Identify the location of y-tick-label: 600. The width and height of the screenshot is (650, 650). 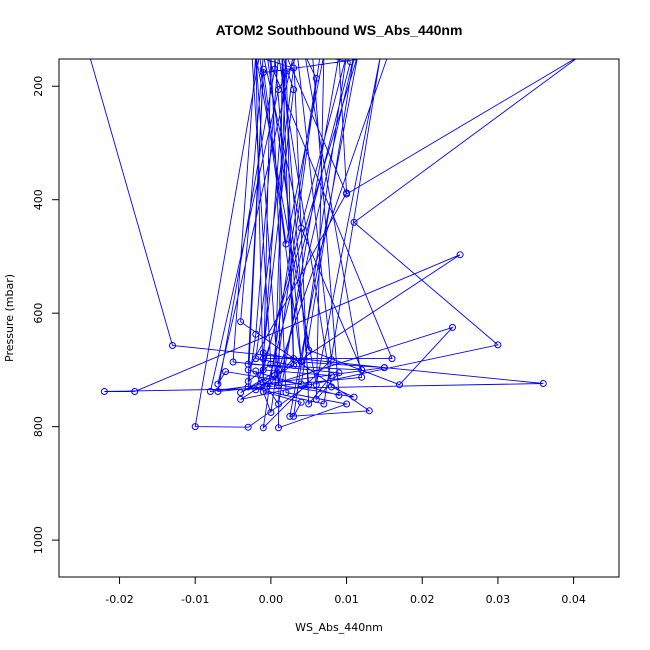
(38, 313).